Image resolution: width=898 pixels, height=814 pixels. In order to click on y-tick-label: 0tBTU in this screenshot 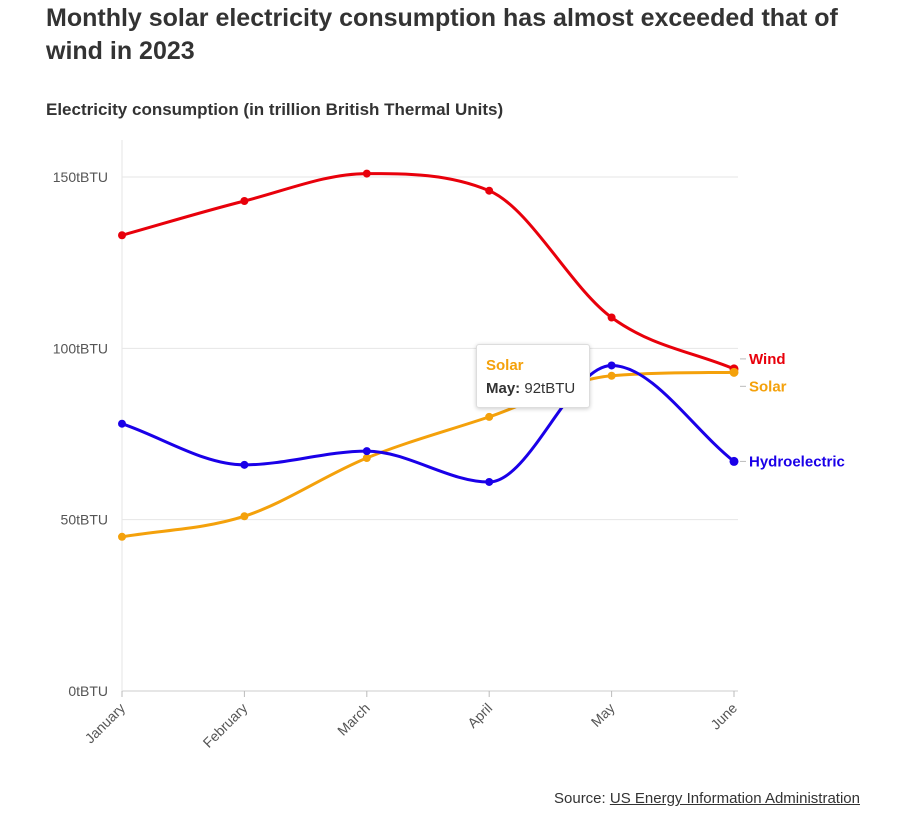, I will do `click(88, 691)`.